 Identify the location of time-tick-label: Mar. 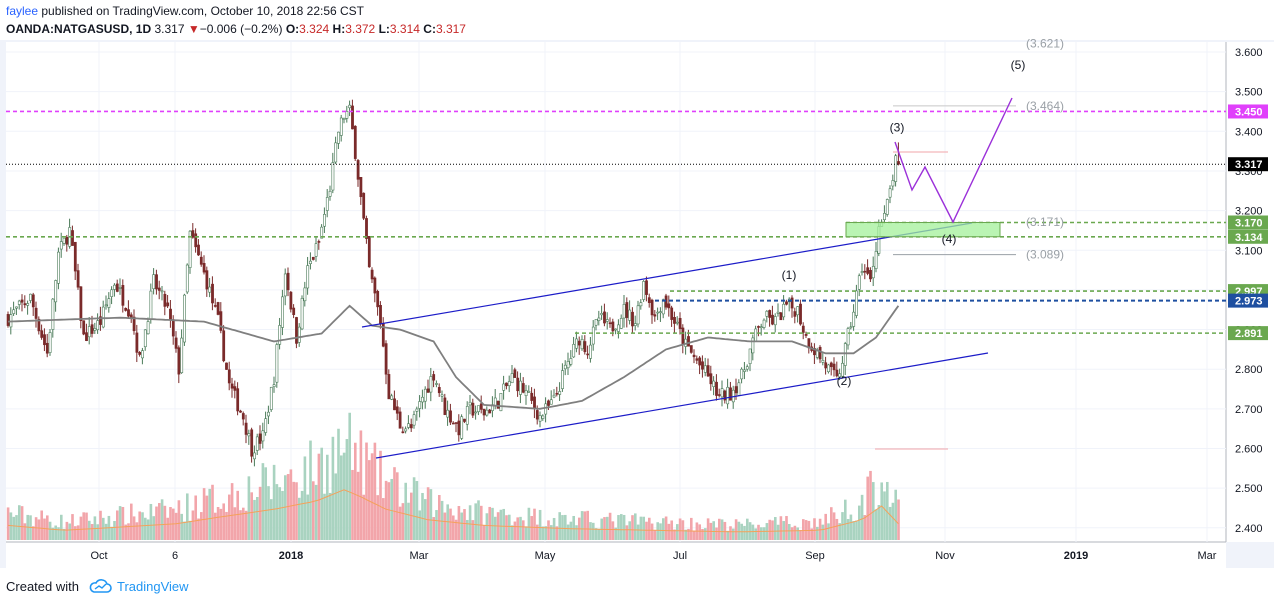
(1207, 556).